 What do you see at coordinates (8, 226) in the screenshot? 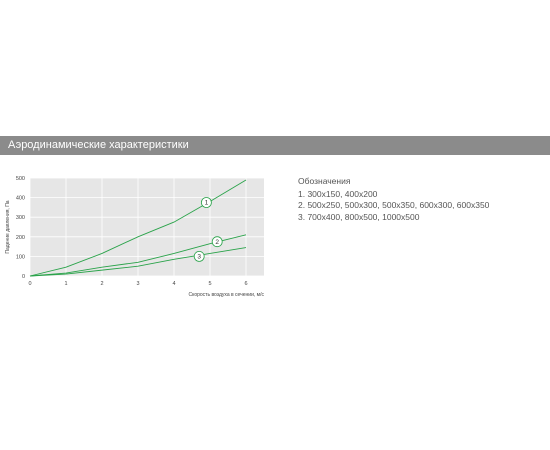
I see `y-axis-label: Падение давления, Па` at bounding box center [8, 226].